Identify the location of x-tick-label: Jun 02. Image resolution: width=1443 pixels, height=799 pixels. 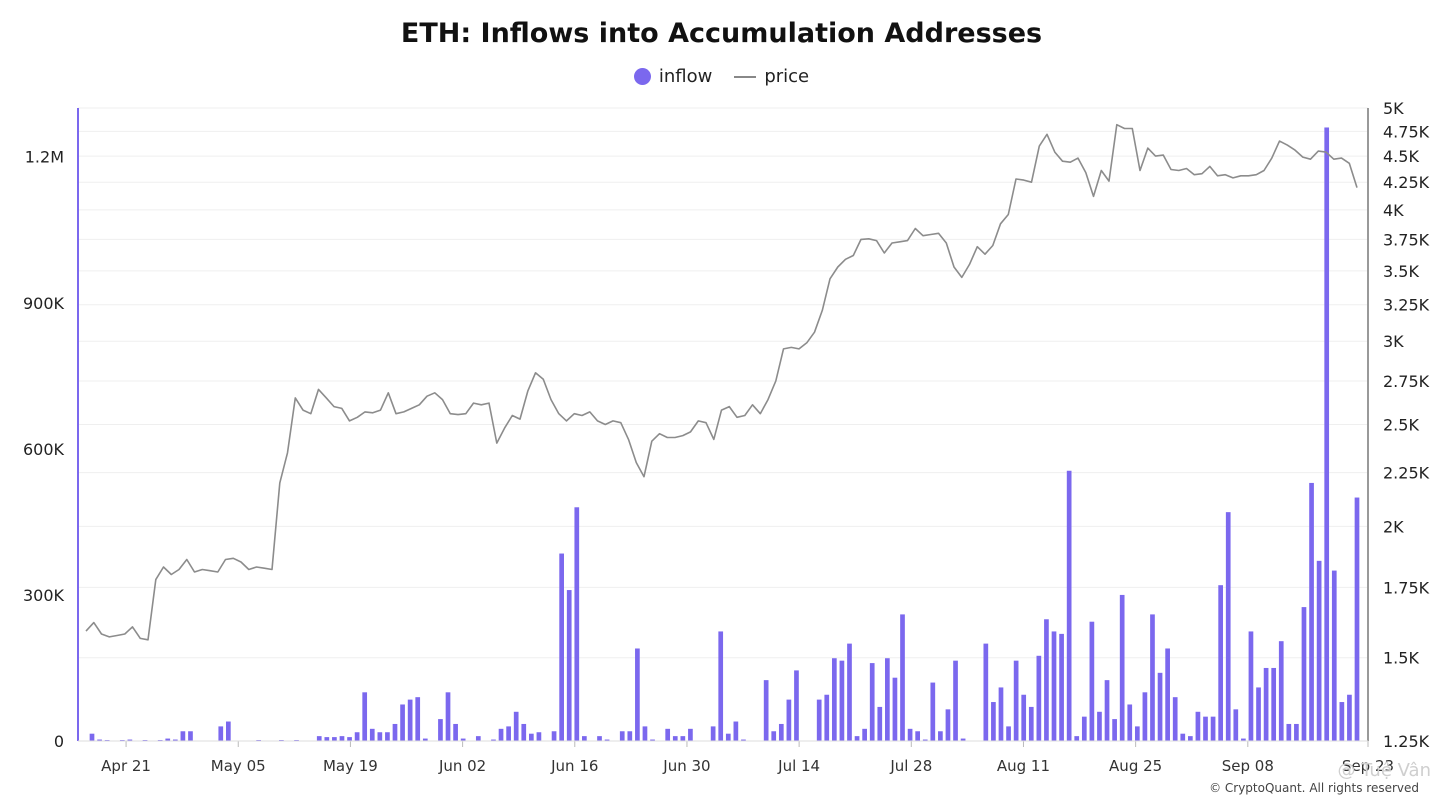
(462, 766).